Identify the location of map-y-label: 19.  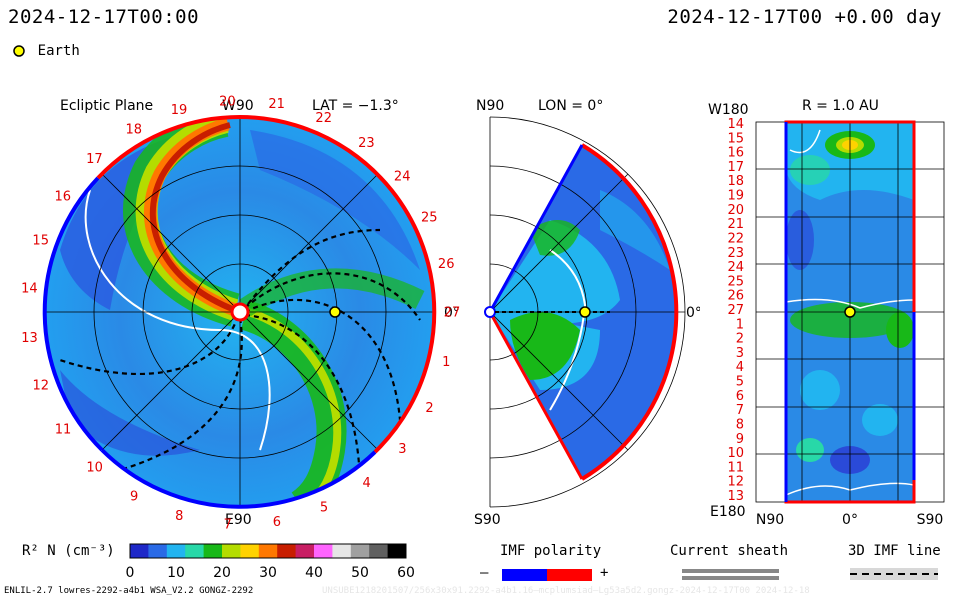
(735, 196).